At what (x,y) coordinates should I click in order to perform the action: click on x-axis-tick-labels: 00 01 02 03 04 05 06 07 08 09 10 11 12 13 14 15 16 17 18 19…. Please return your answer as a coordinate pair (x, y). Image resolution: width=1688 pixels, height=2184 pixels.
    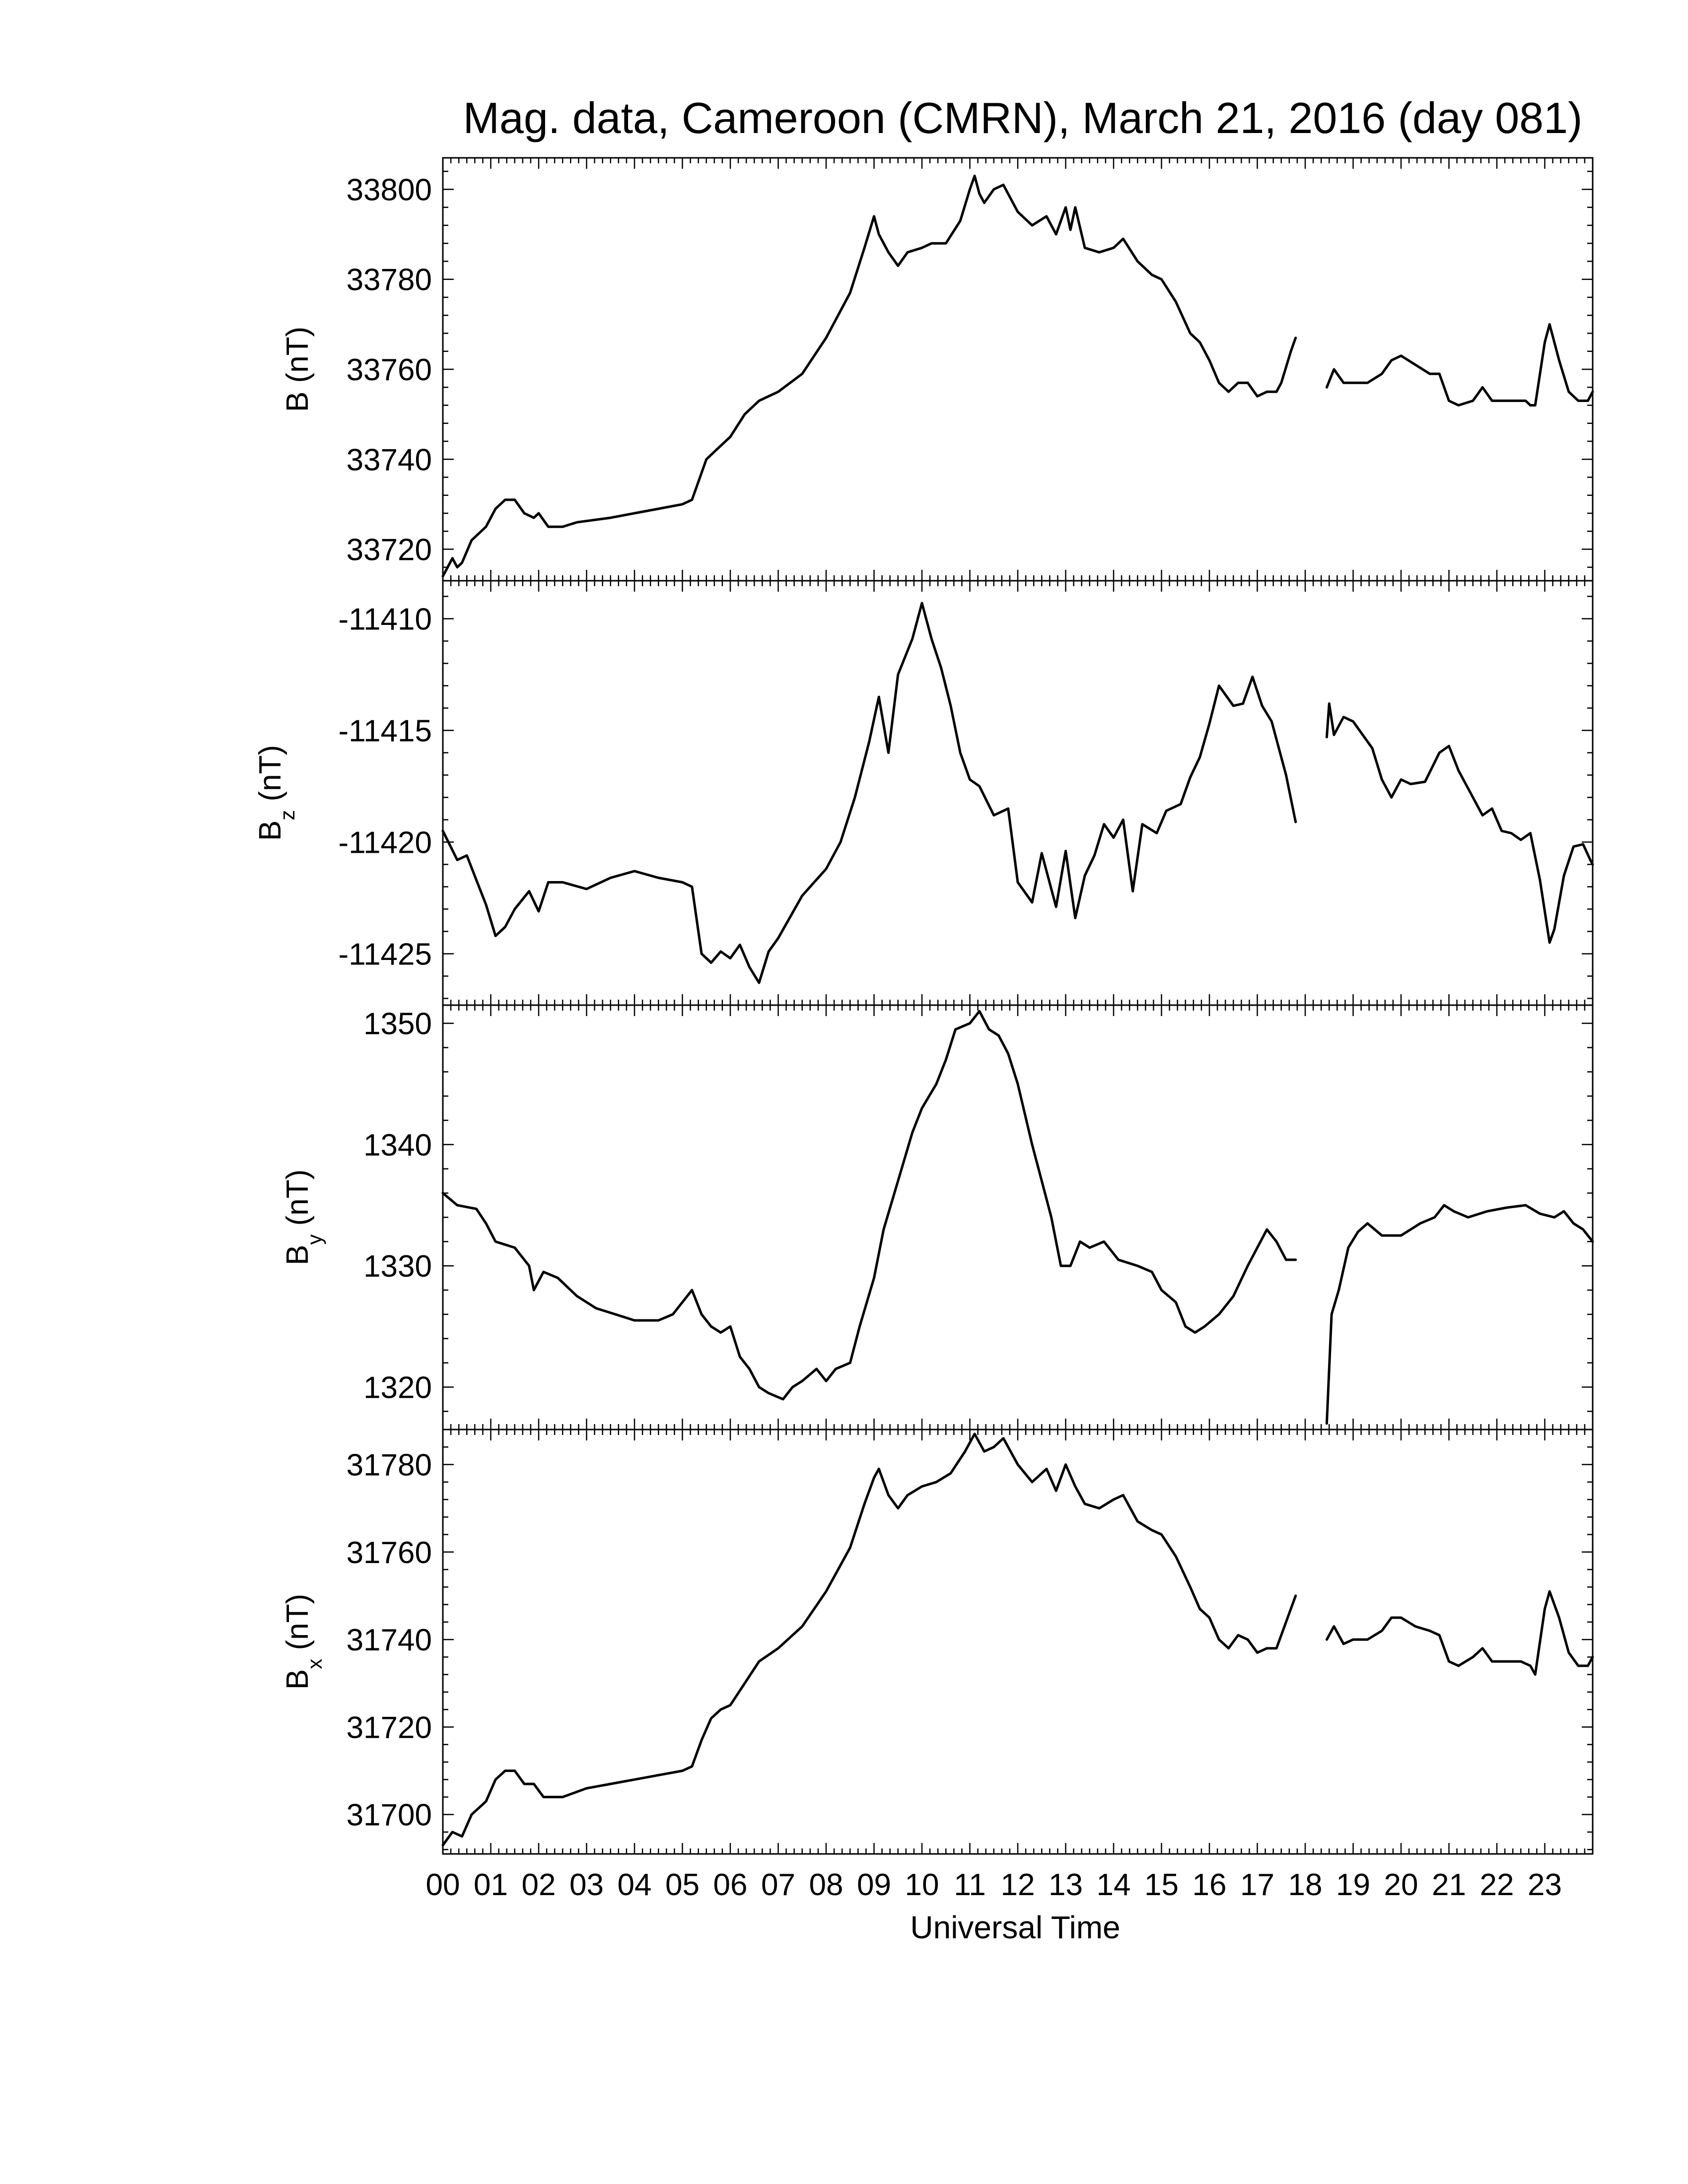
    Looking at the image, I should click on (994, 1885).